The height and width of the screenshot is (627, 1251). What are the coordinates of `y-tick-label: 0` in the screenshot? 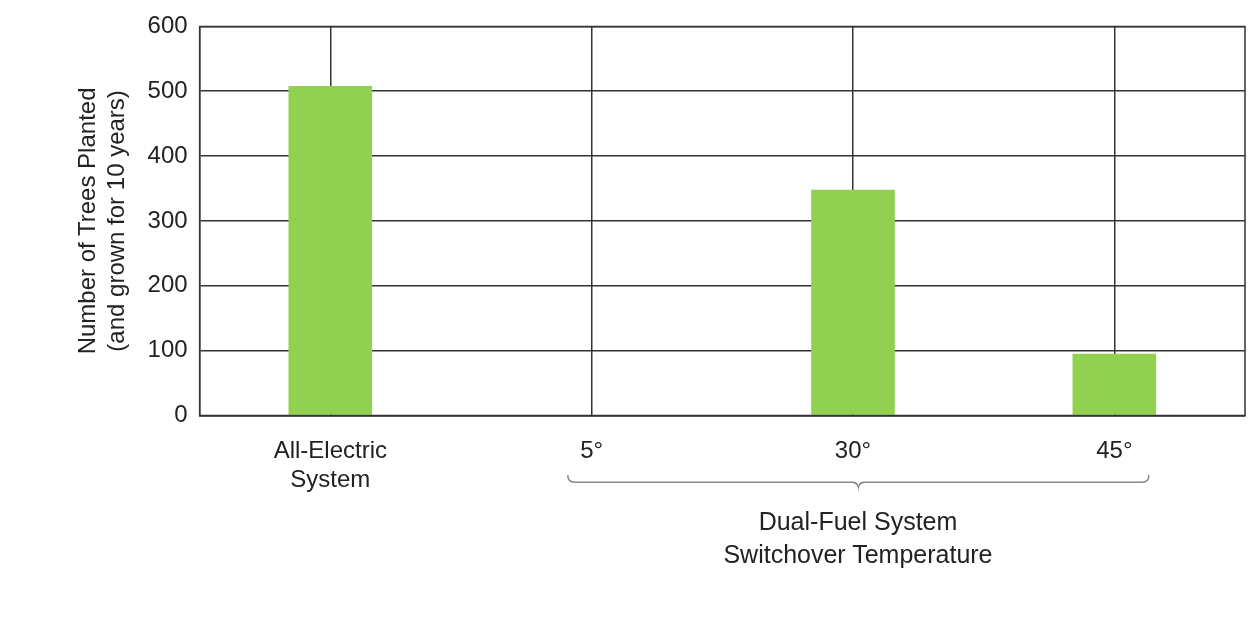 It's located at (181, 414).